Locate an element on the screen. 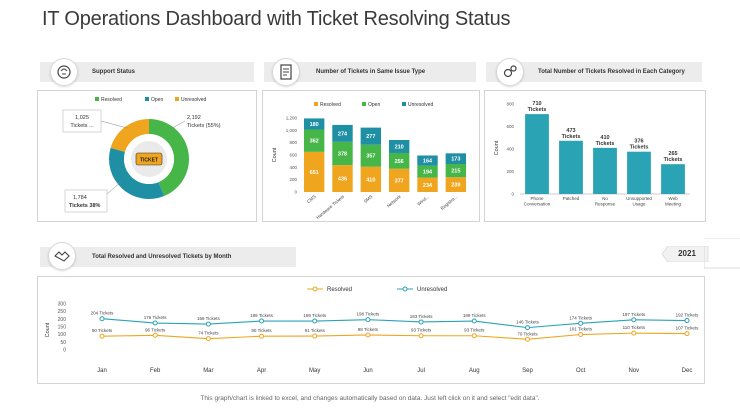 The height and width of the screenshot is (414, 740). ticket-icon: TICKET is located at coordinates (149, 159).